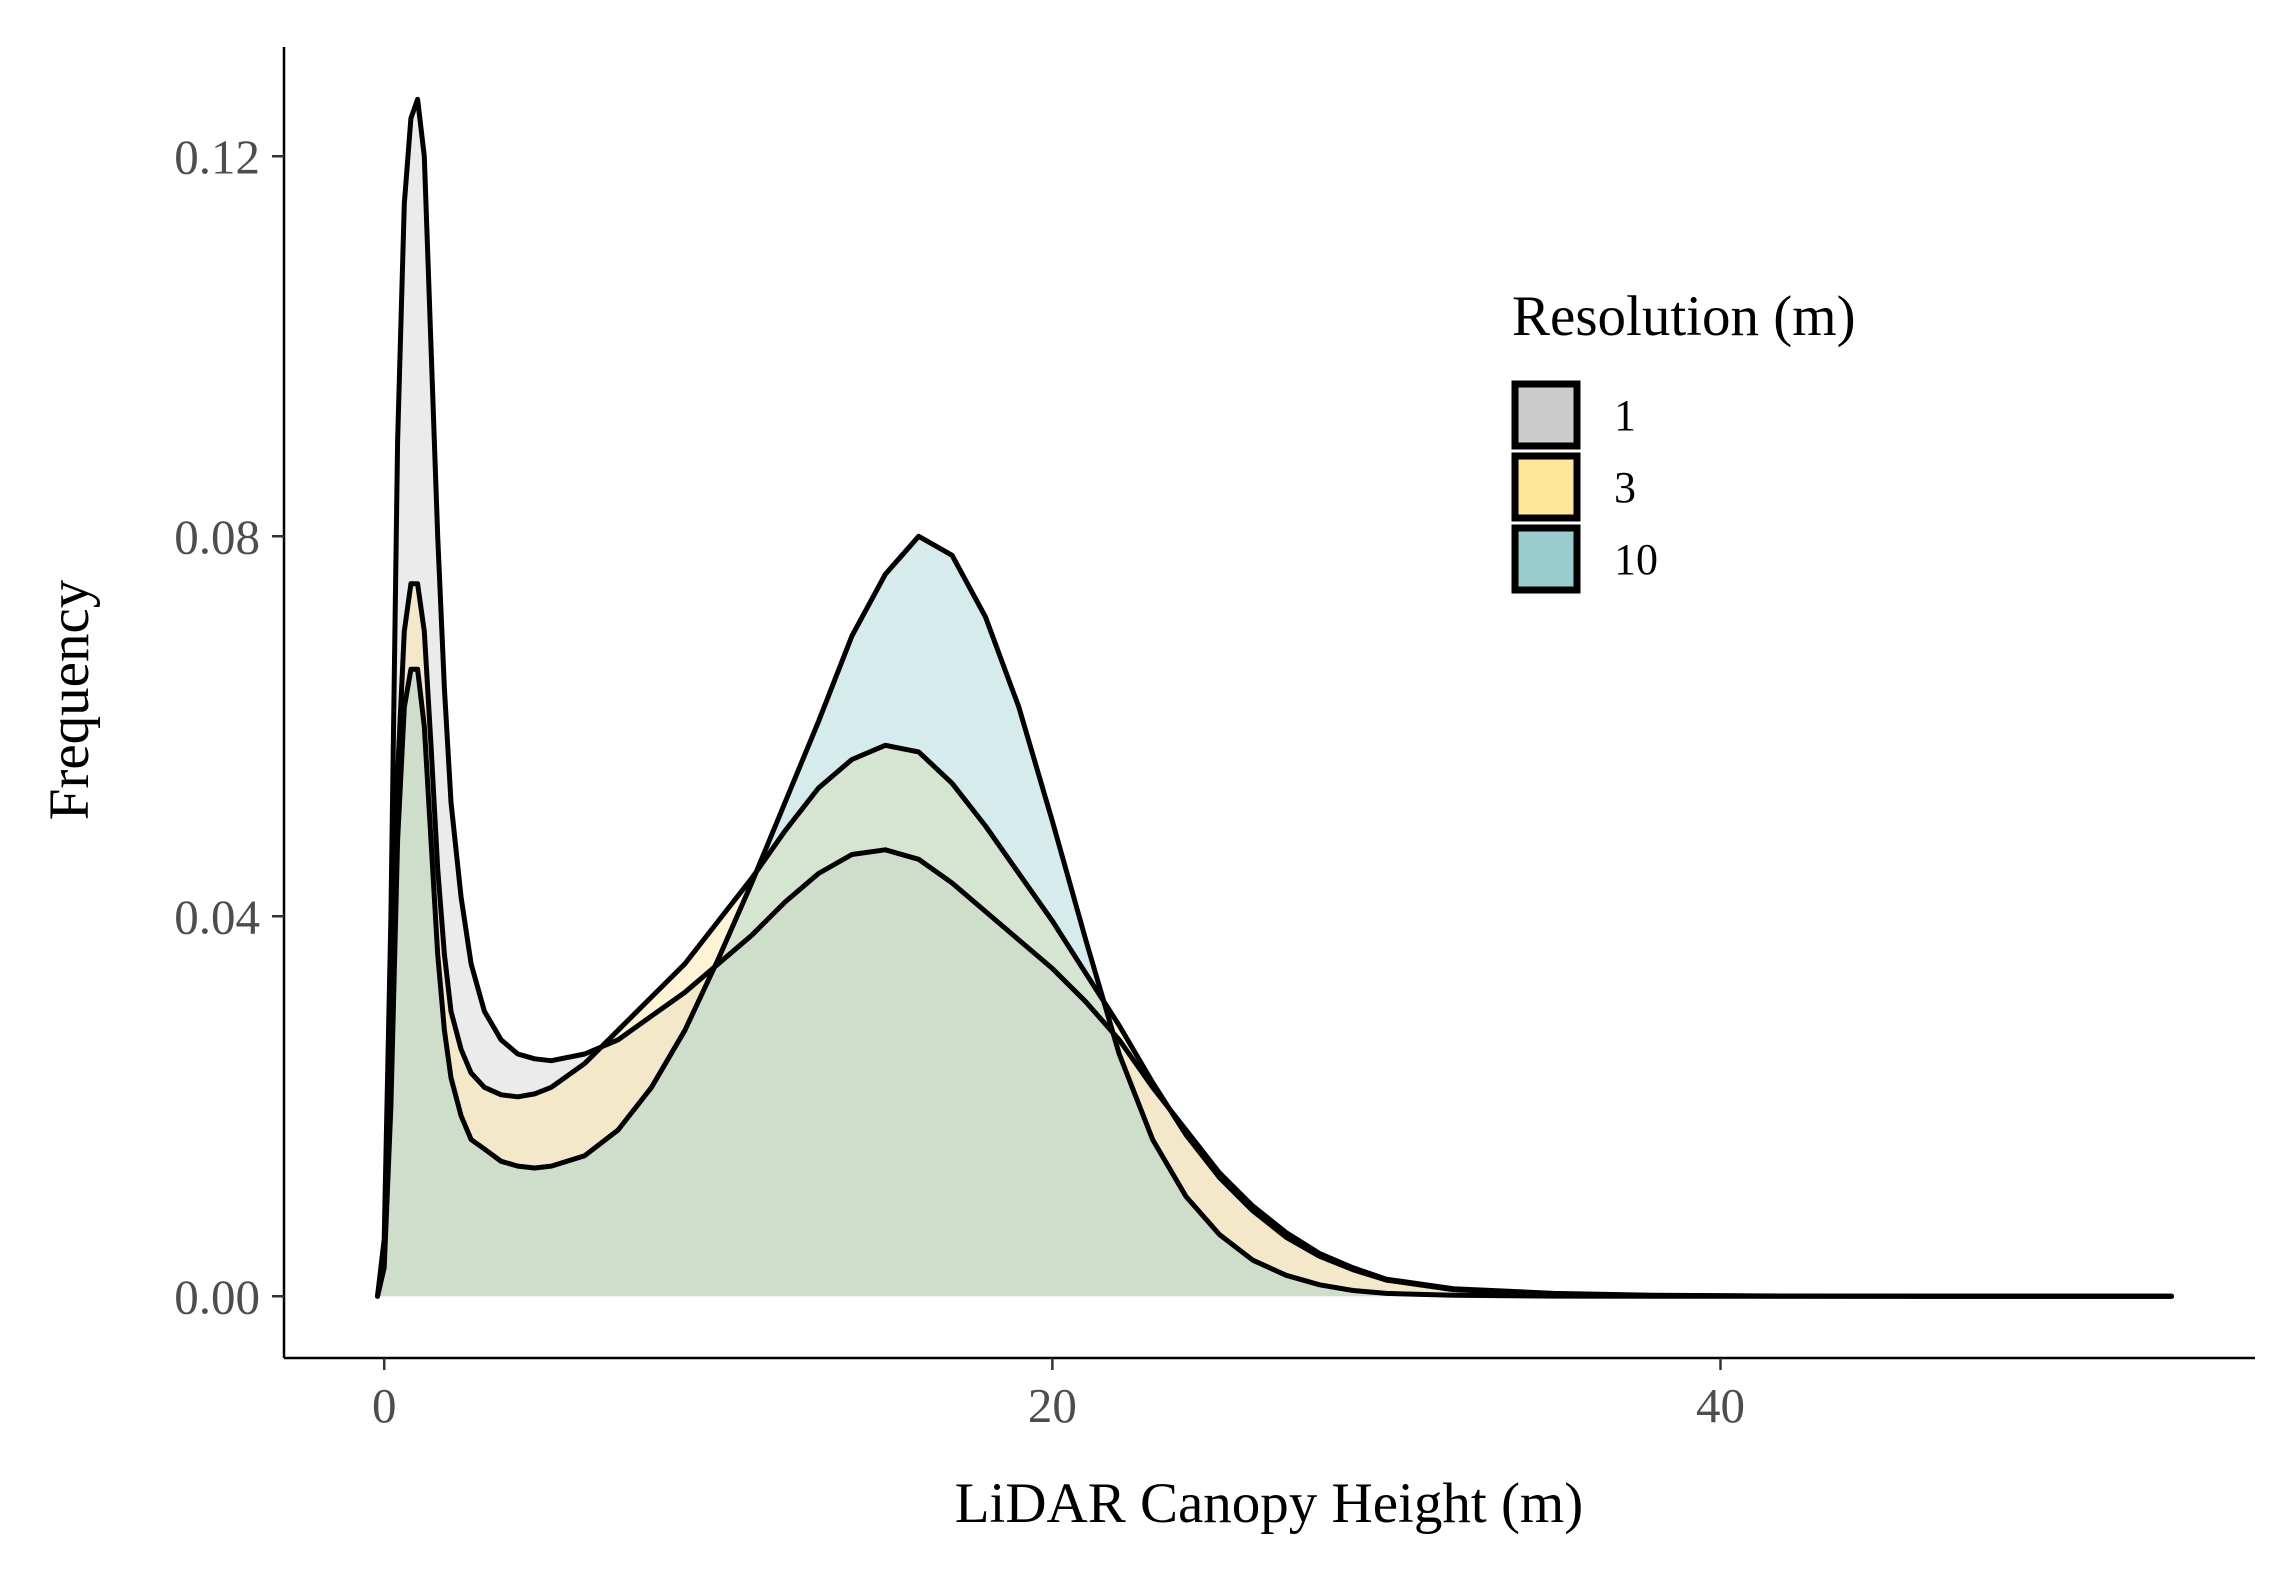 The image size is (2290, 1575). Describe the element at coordinates (69, 699) in the screenshot. I see `y-axis-title: Frequency` at that location.